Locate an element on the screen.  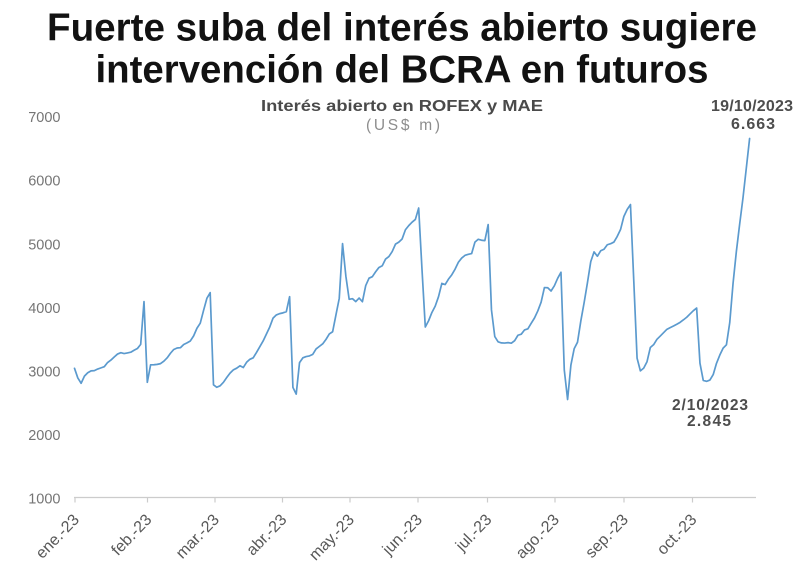
chart-subtitle-units: (US$ m) is located at coordinates (403, 125).